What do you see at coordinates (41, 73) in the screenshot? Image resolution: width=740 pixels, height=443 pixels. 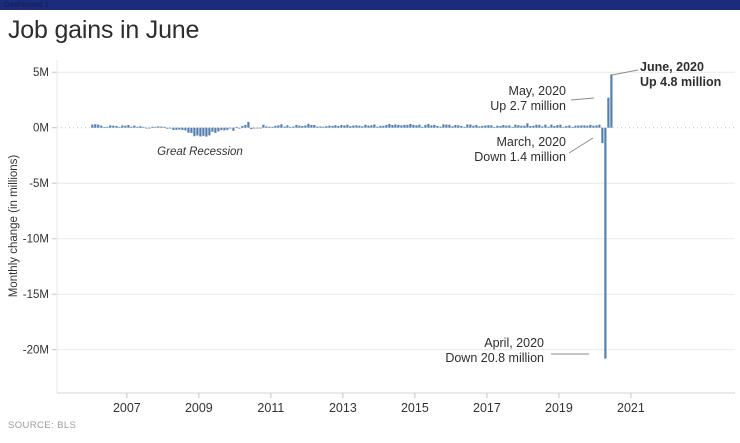 I see `svg-text: 5M` at bounding box center [41, 73].